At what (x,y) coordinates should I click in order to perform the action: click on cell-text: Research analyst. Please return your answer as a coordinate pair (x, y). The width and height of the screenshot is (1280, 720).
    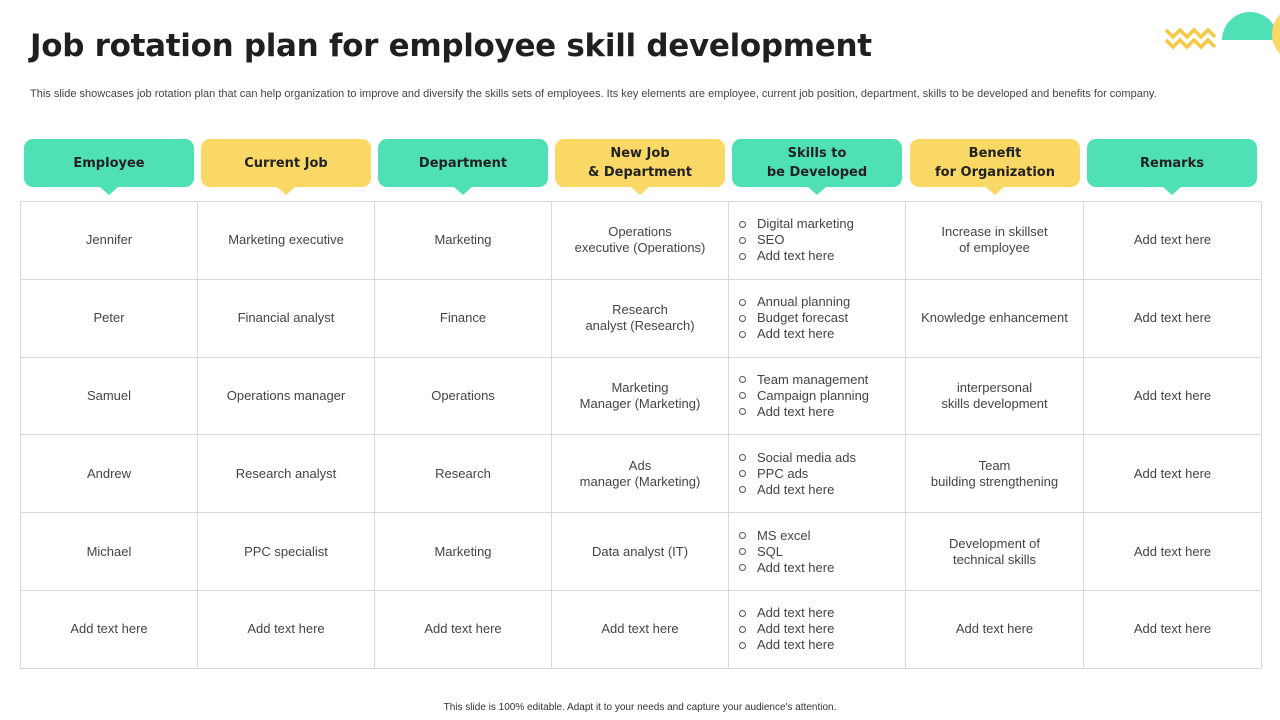
    Looking at the image, I should click on (286, 473).